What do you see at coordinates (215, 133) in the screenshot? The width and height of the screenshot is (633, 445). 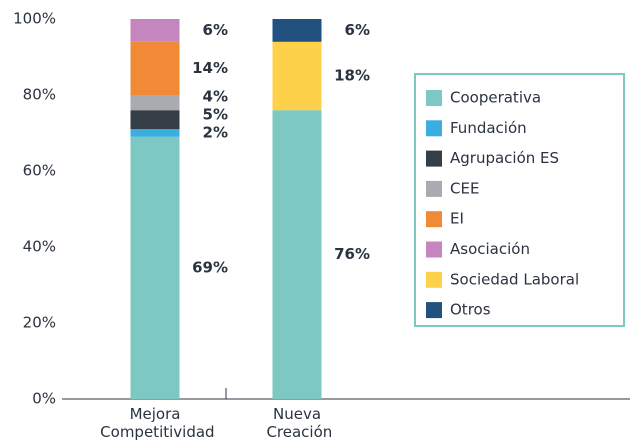 I see `data-label: 2%` at bounding box center [215, 133].